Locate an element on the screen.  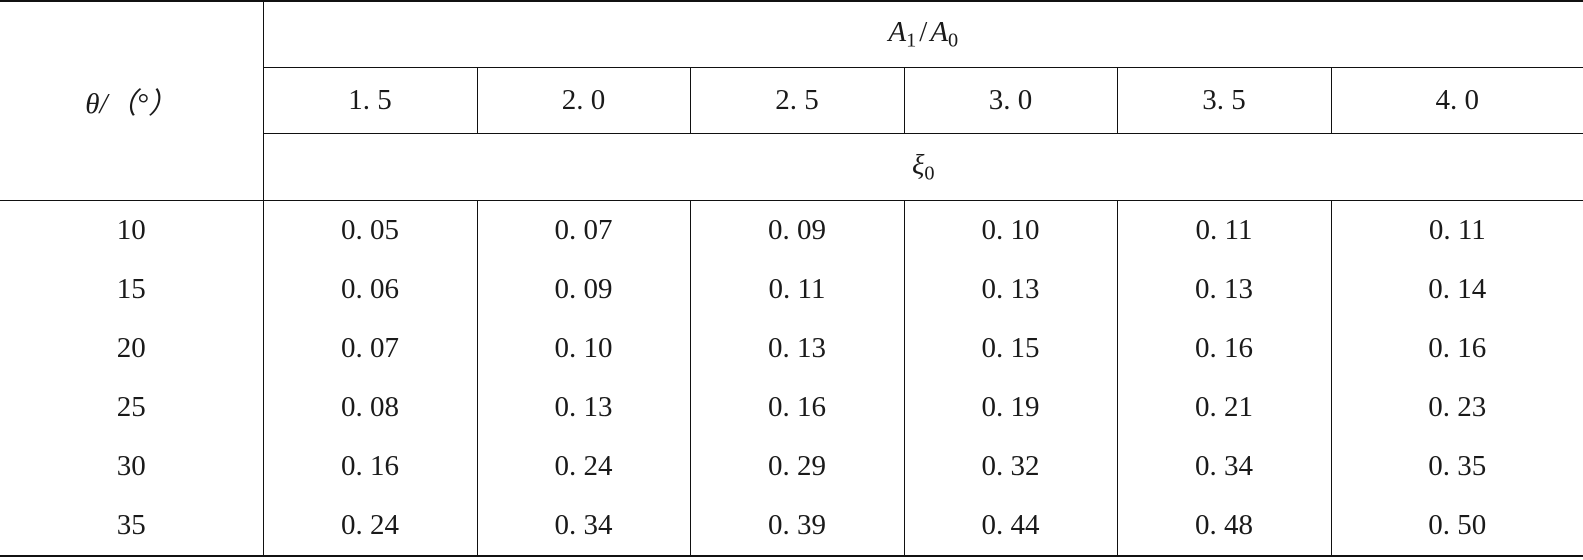
coefficient-cell: 0. 39 is located at coordinates (796, 526).